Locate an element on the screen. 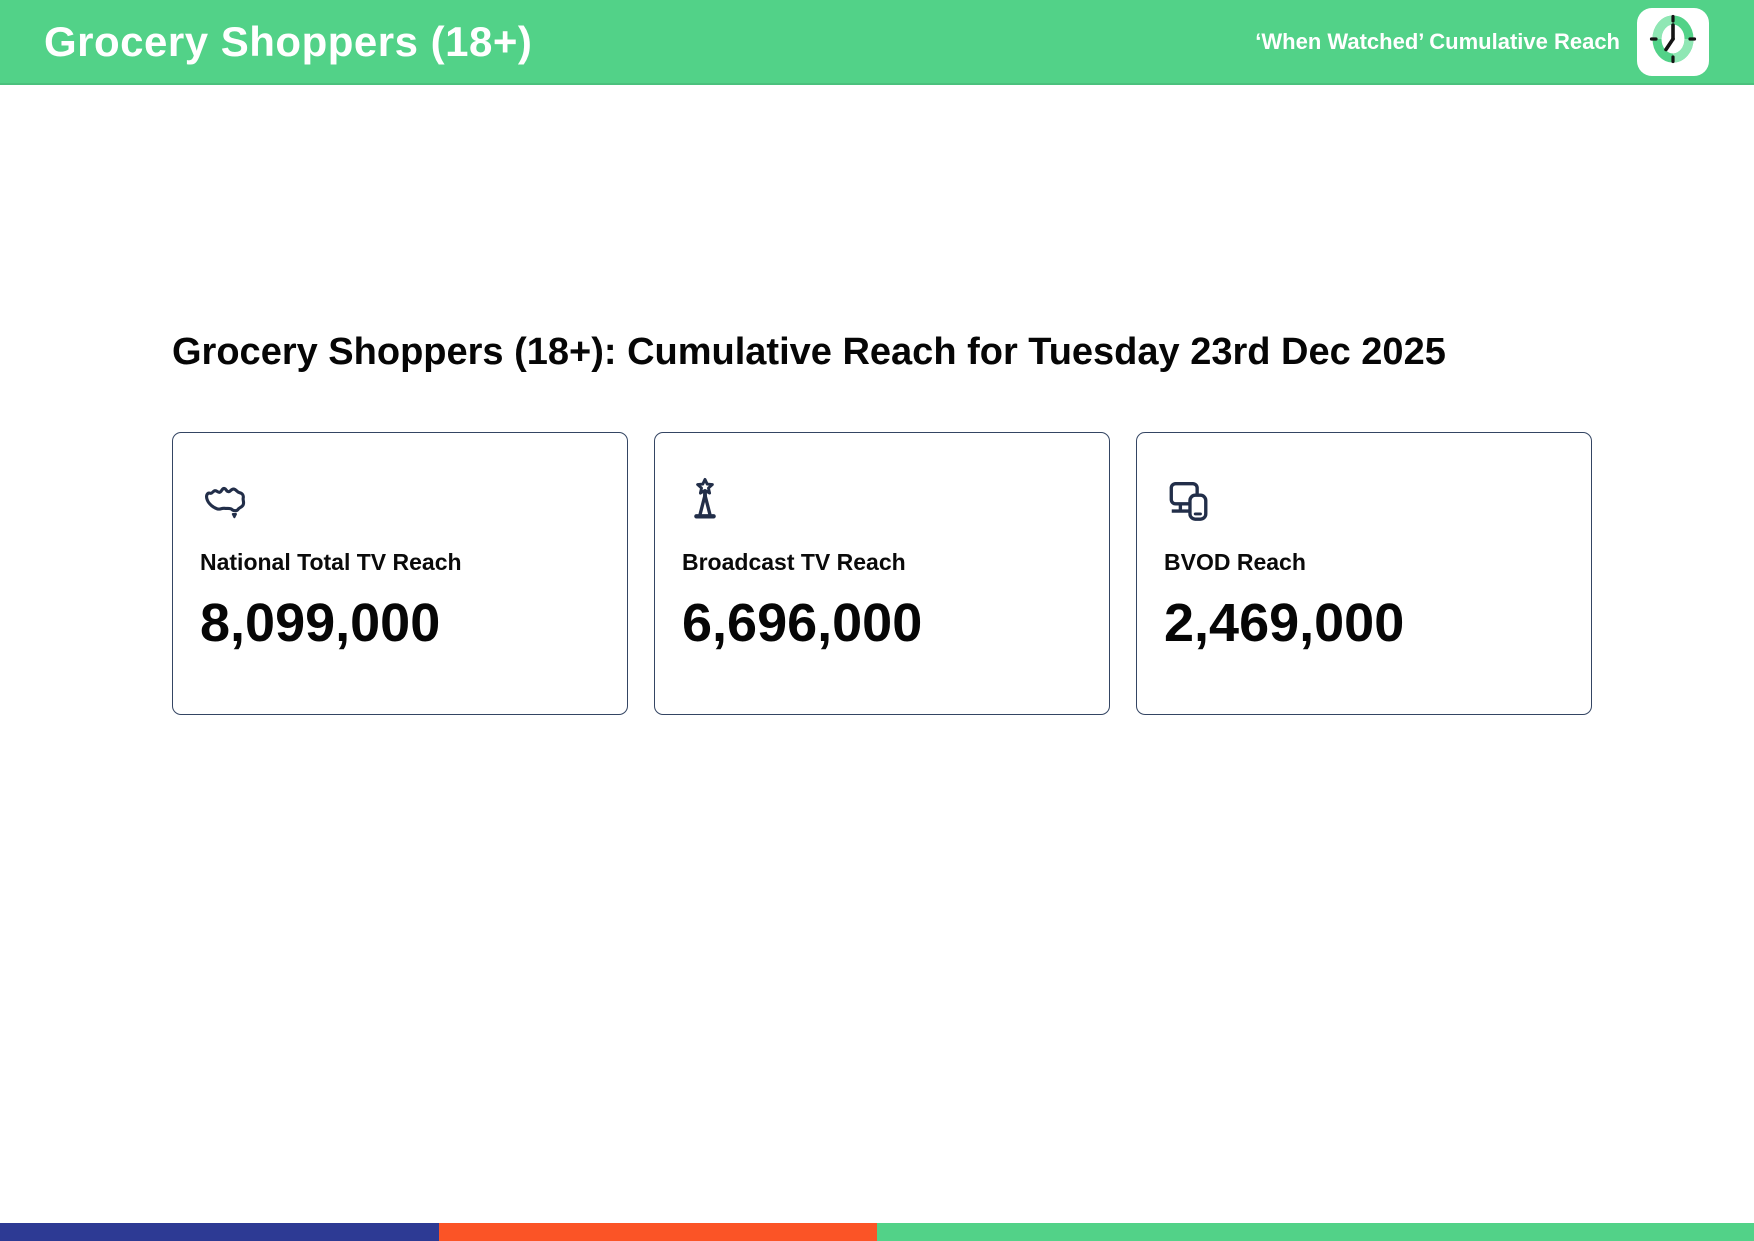 The width and height of the screenshot is (1754, 1241). header-right: ‘When Watched’ Cumulative Reach is located at coordinates (1482, 41).